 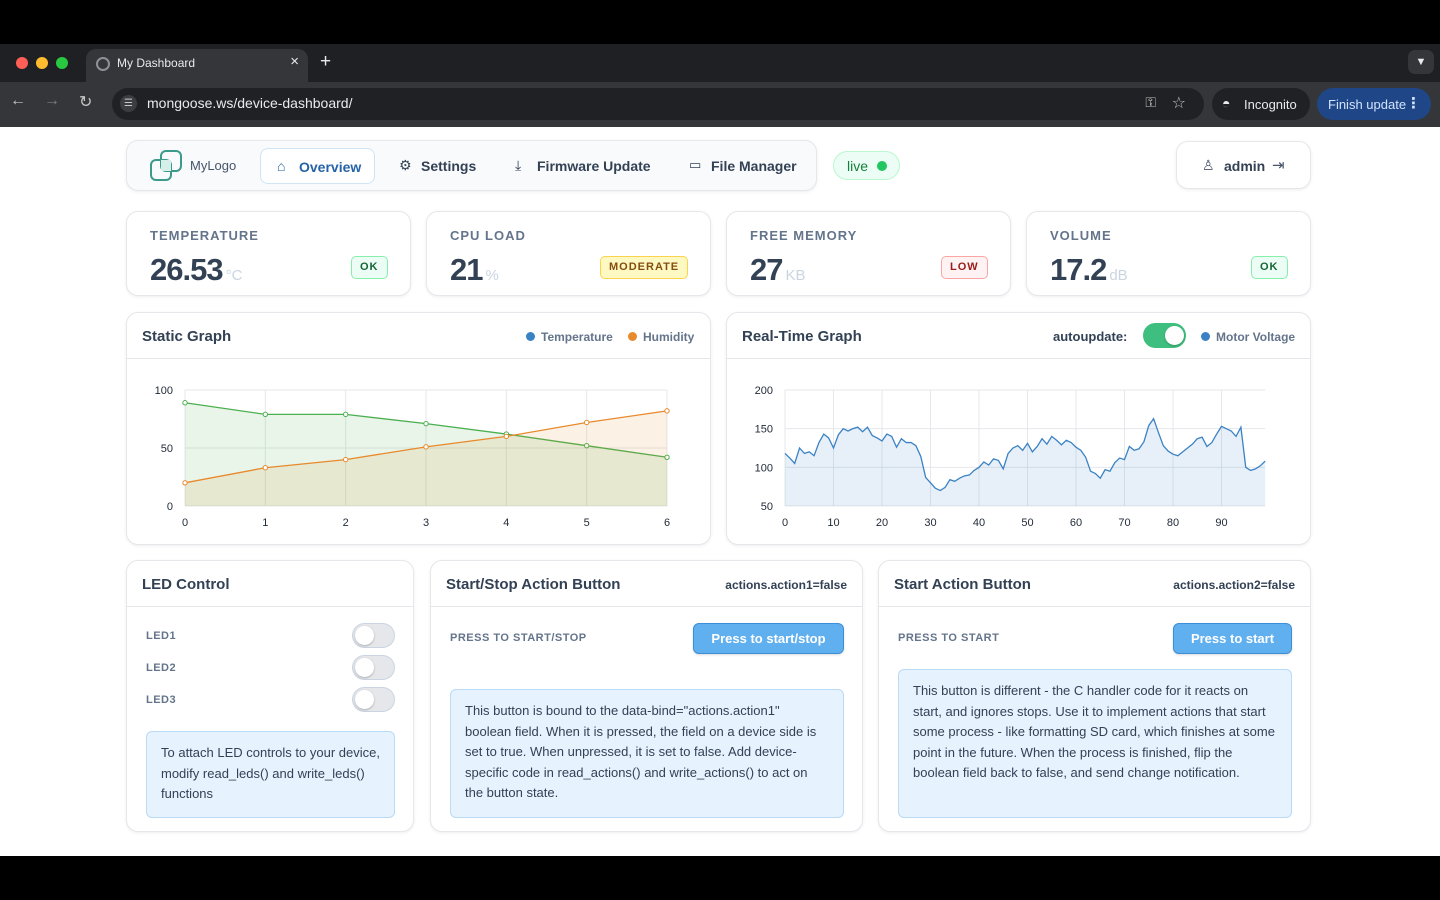 What do you see at coordinates (1413, 103) in the screenshot?
I see `menu-dots-icon: ⋮` at bounding box center [1413, 103].